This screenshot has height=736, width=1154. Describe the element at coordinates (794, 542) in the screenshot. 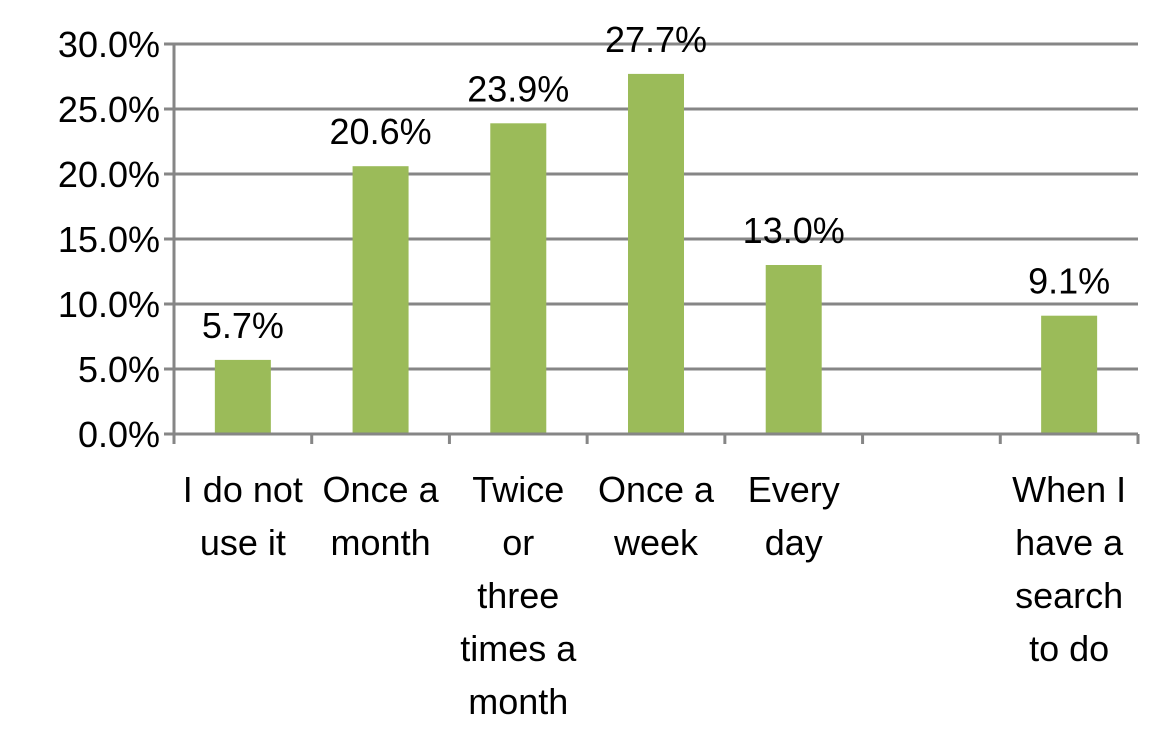

I see `category-label-line: day` at that location.